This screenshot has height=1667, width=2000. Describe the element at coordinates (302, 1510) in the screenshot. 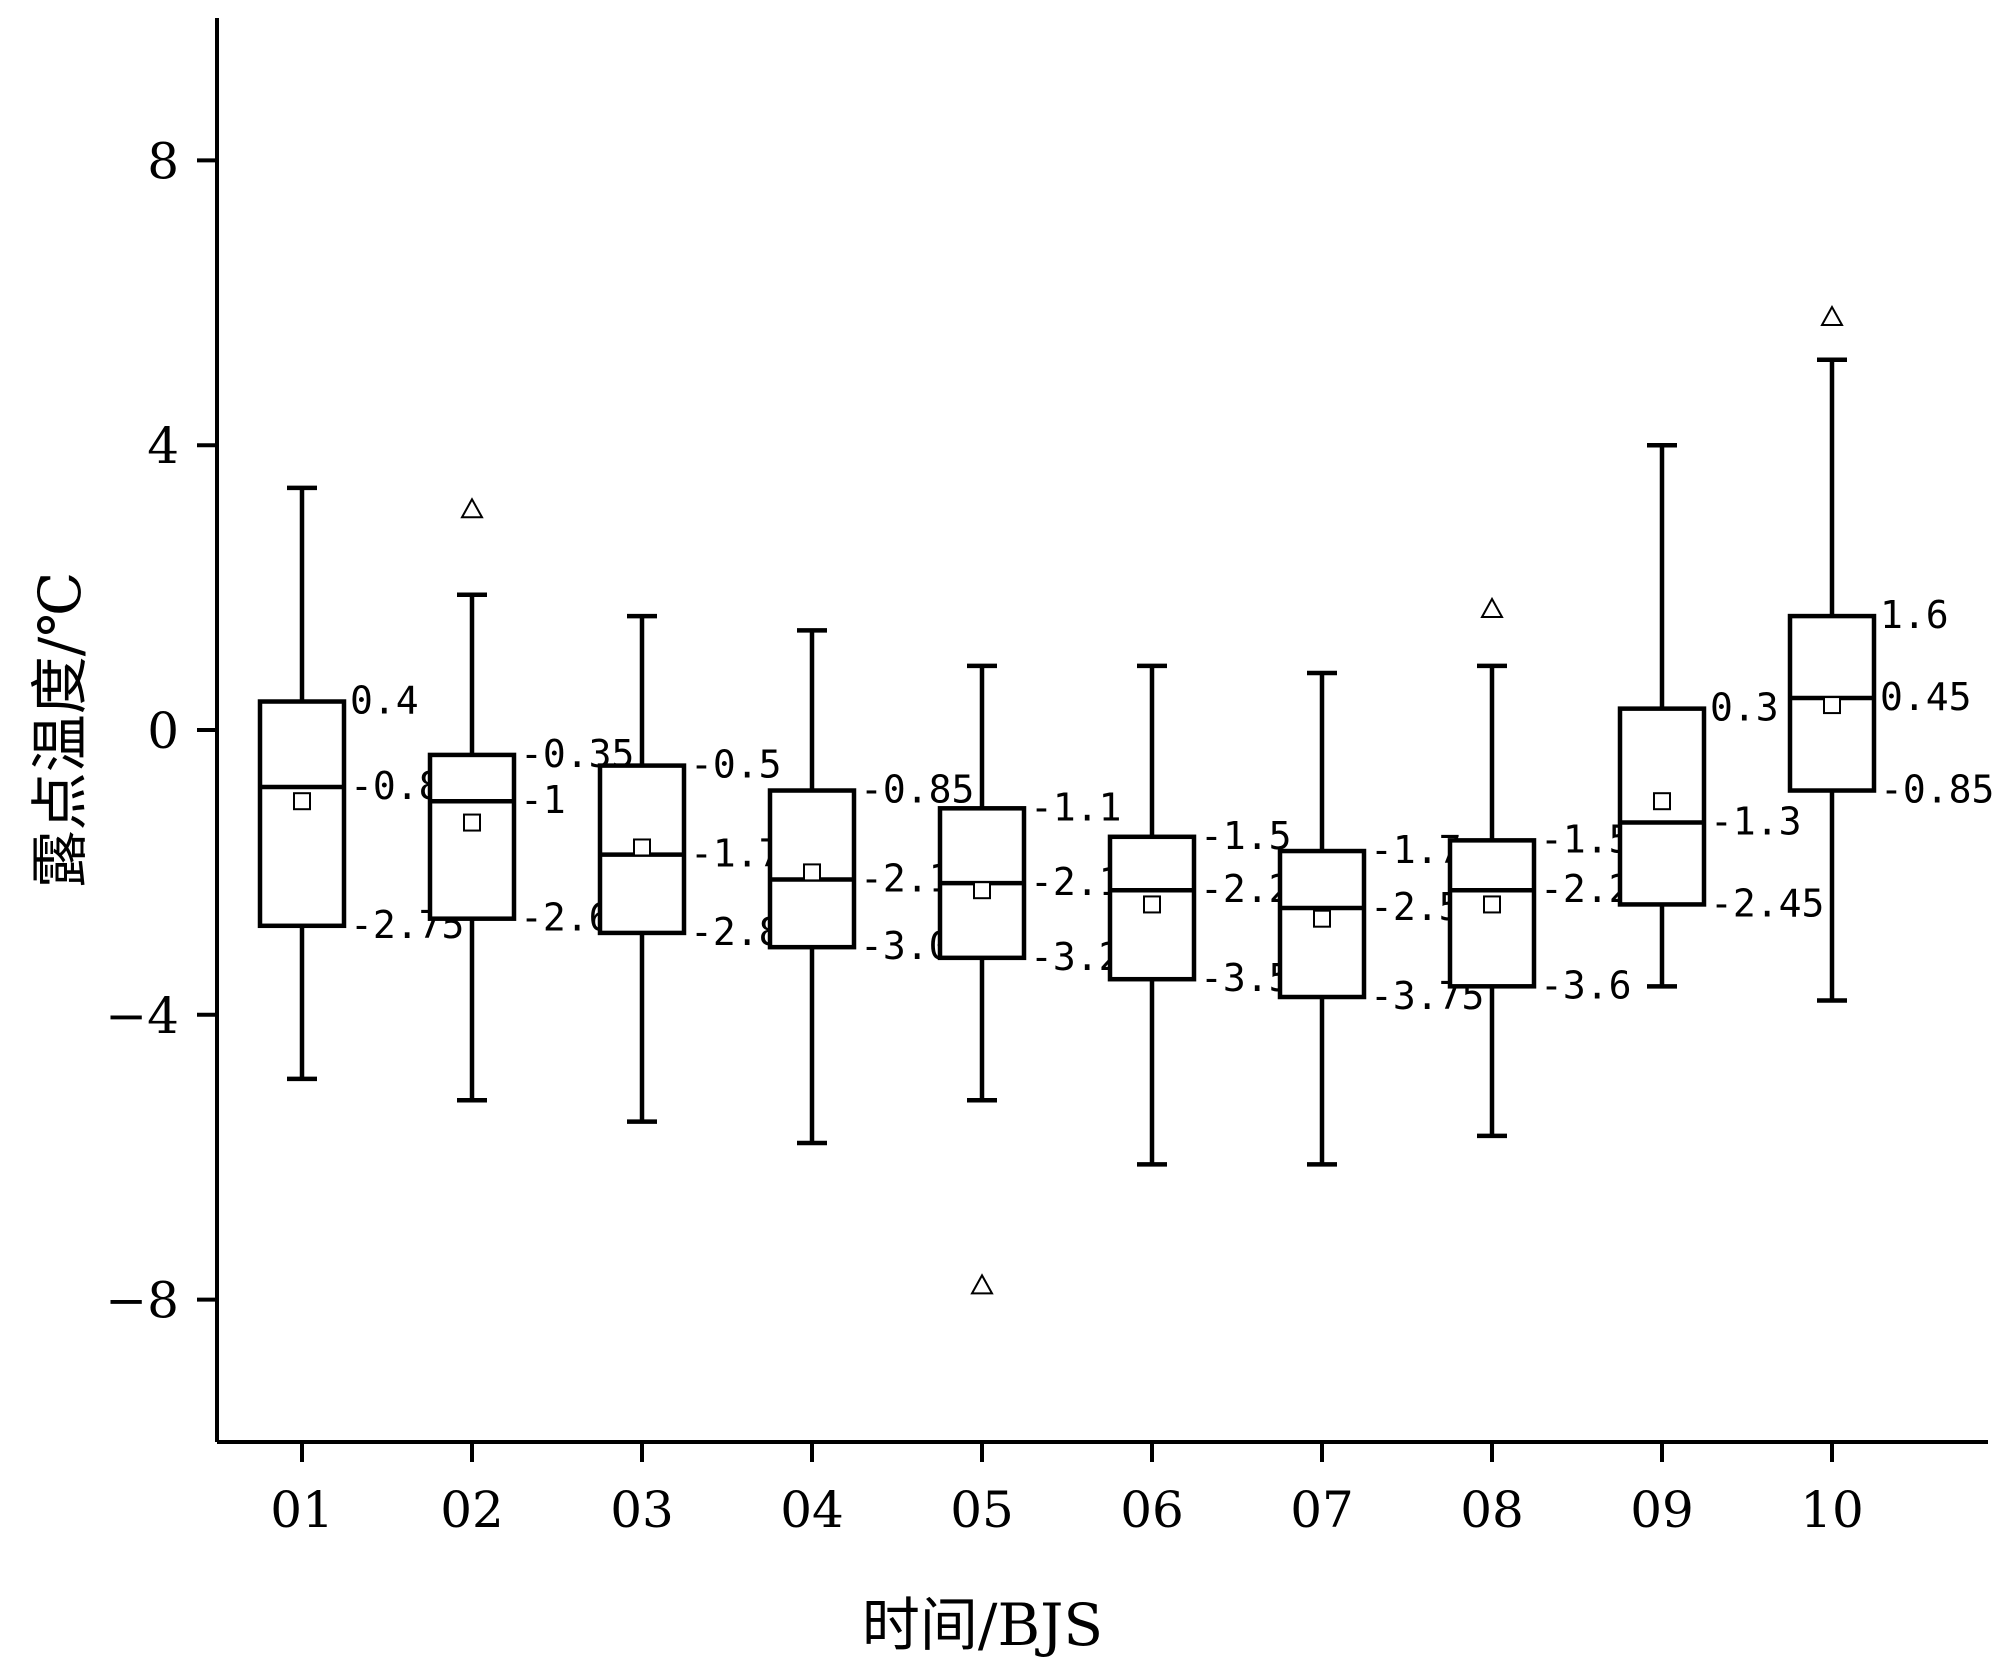

I see `x-tick-label: 01` at that location.